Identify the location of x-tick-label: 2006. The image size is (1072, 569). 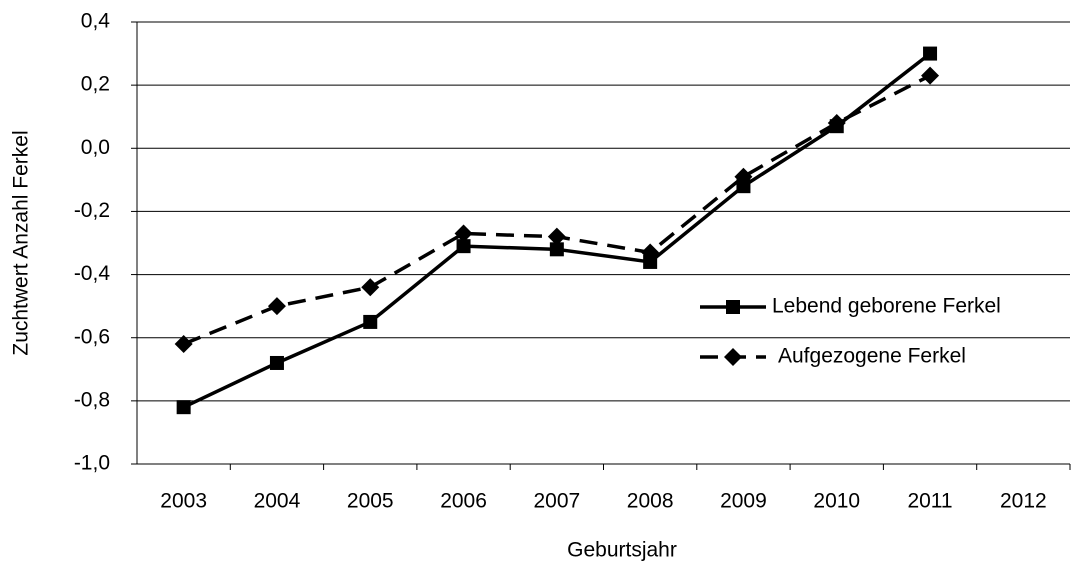
(463, 501).